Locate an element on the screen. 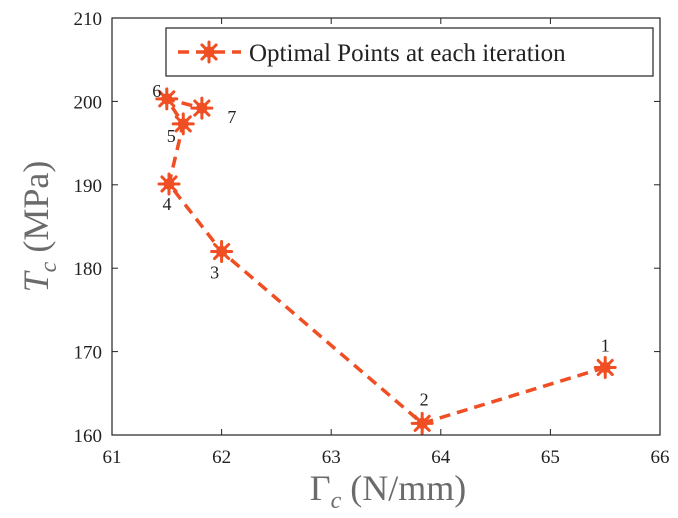 The height and width of the screenshot is (518, 678). data-point-label: 7 is located at coordinates (231, 117).